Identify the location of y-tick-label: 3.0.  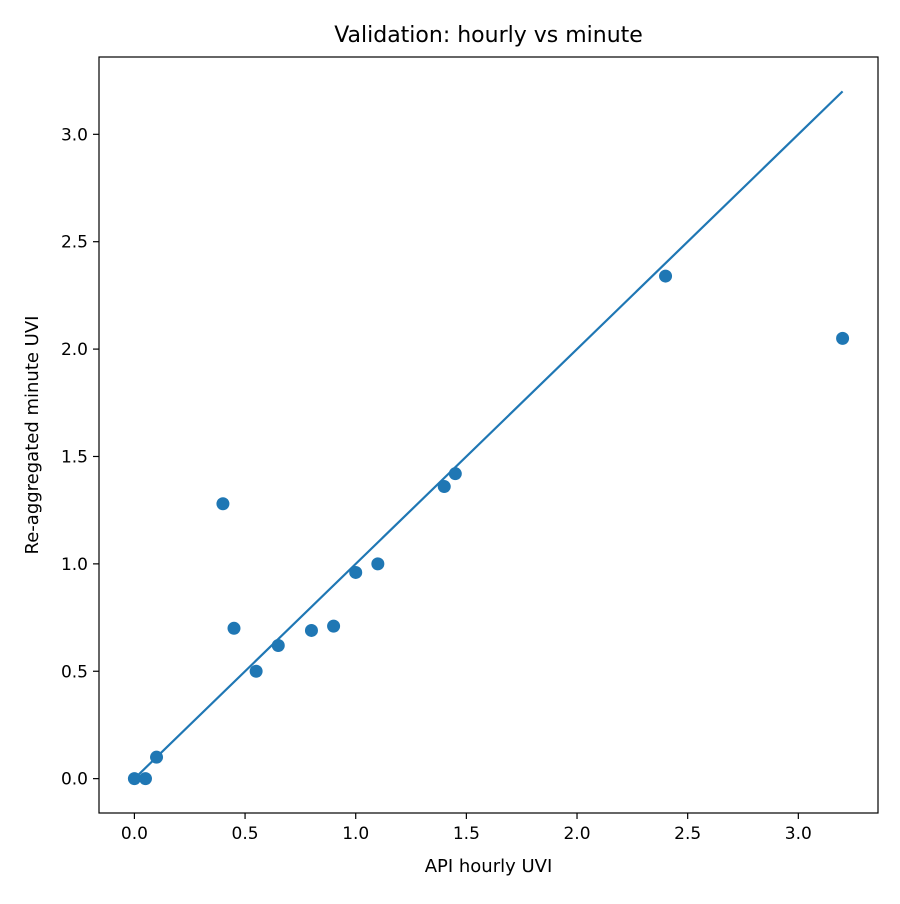
(74, 135).